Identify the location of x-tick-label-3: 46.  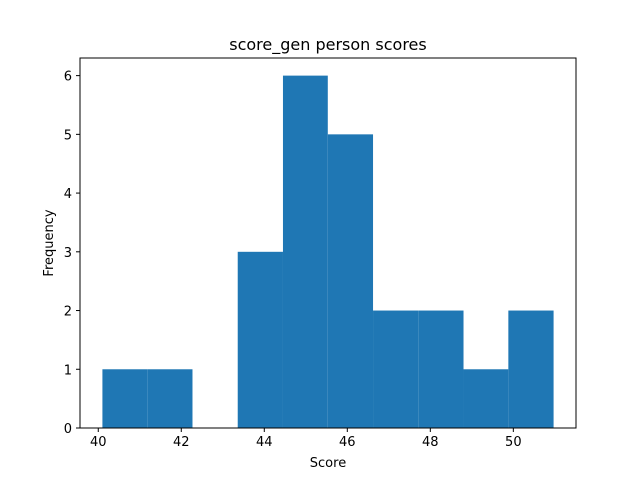
(347, 442).